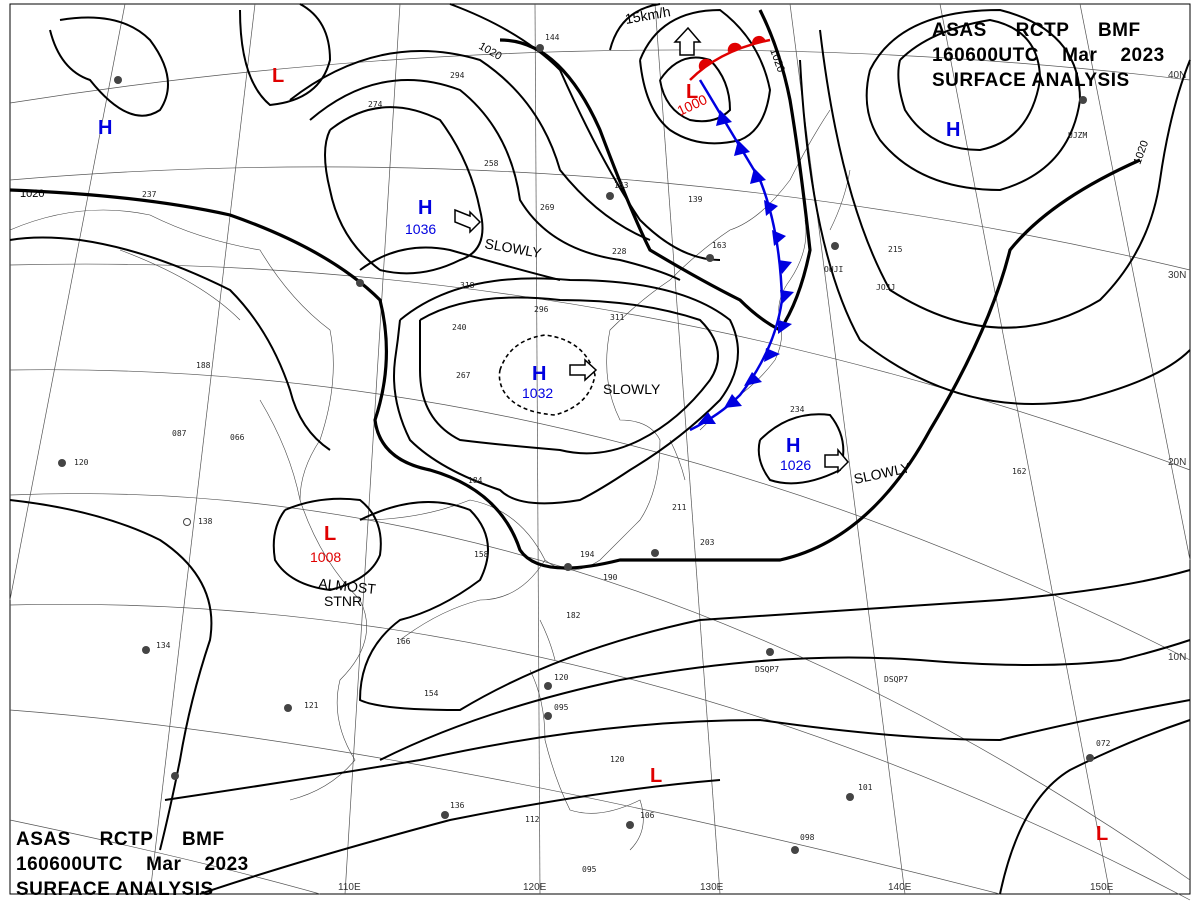 This screenshot has width=1200, height=919. Describe the element at coordinates (1103, 743) in the screenshot. I see `svg-text: 072` at that location.